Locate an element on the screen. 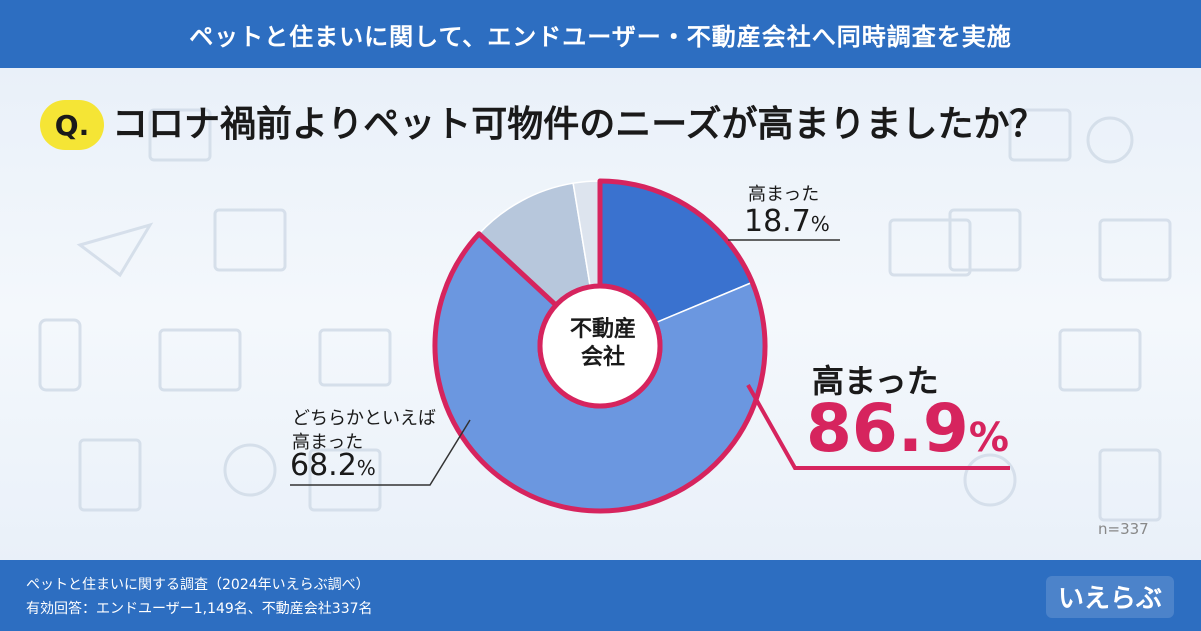  donut-hole is located at coordinates (600, 346).